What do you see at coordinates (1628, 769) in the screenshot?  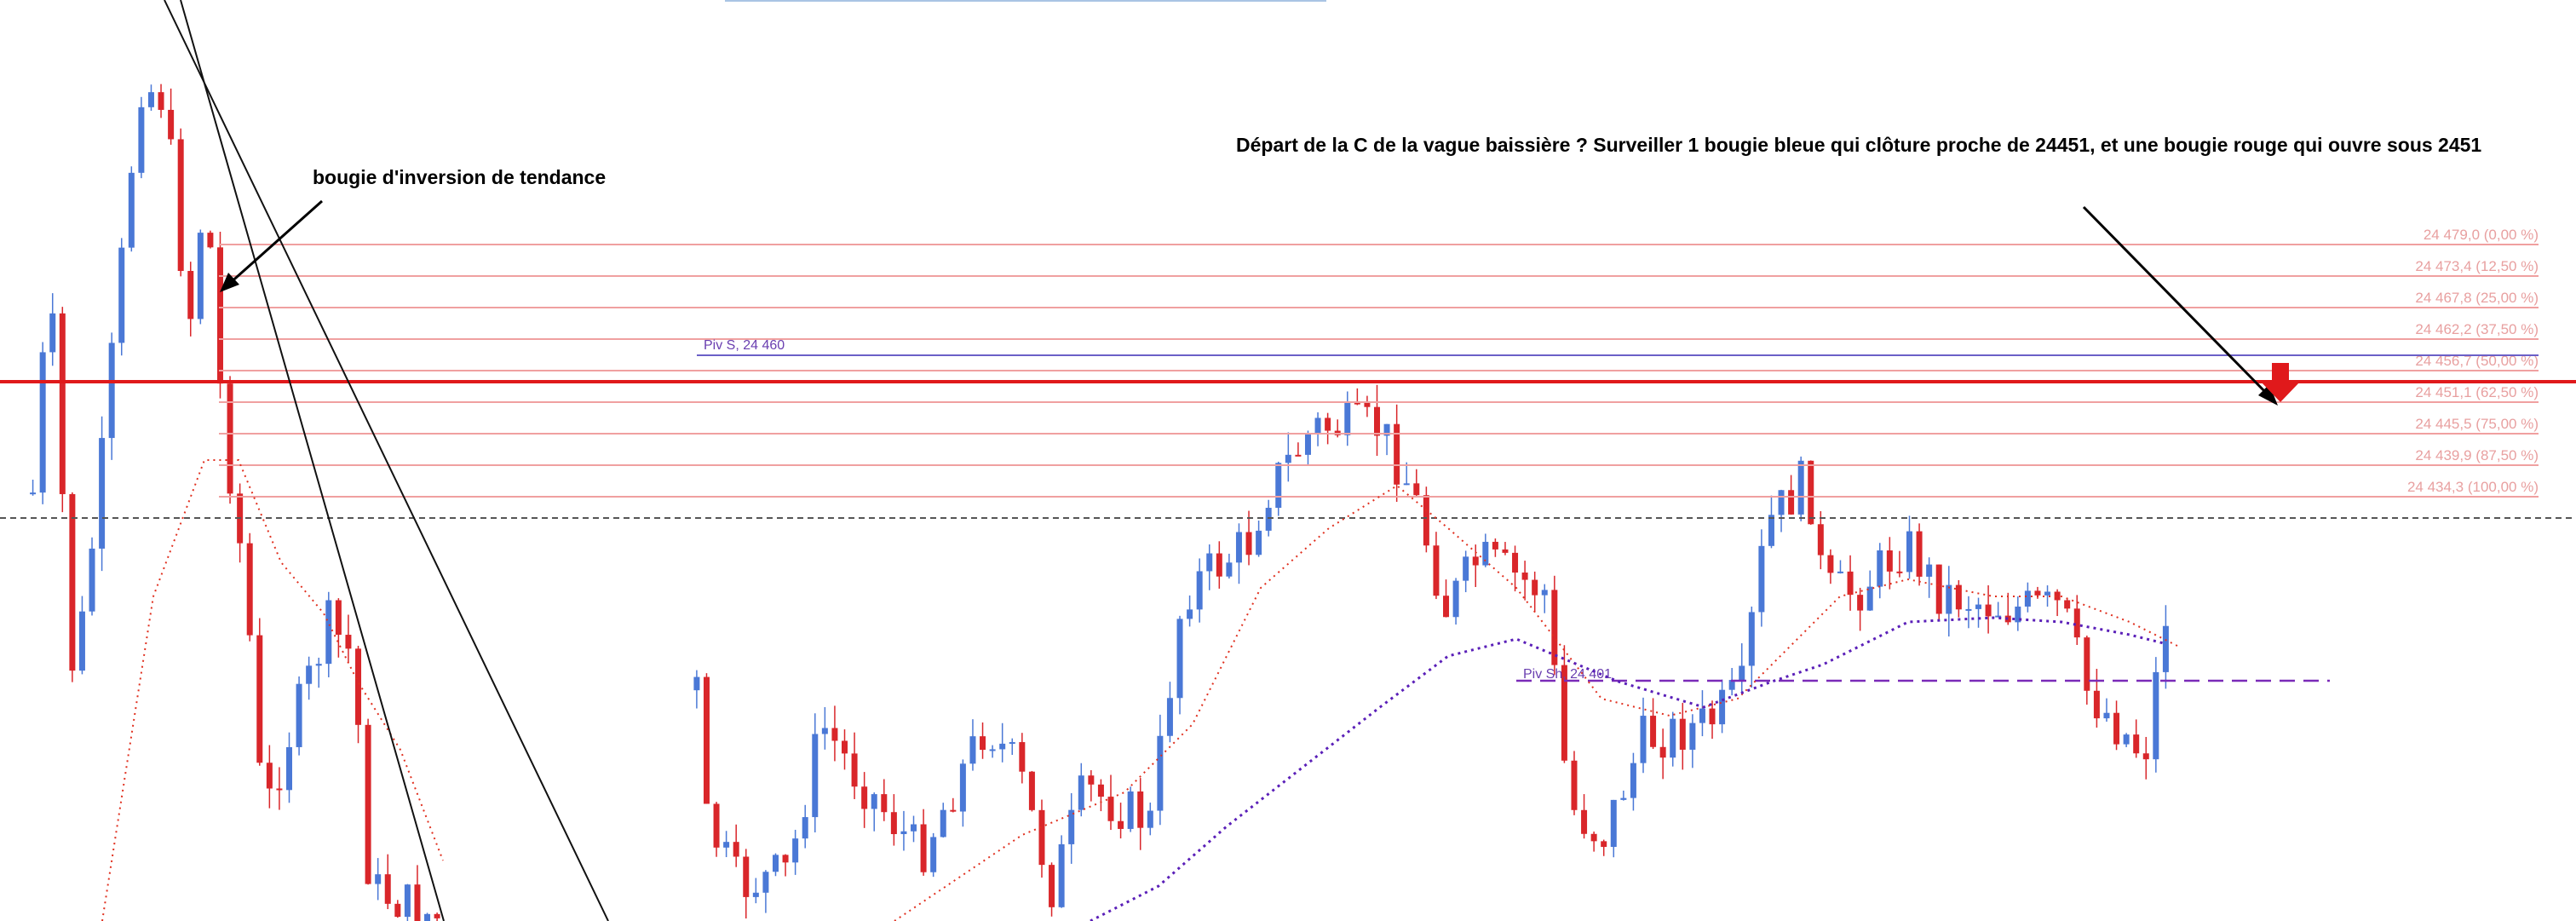 I see `moving-average` at bounding box center [1628, 769].